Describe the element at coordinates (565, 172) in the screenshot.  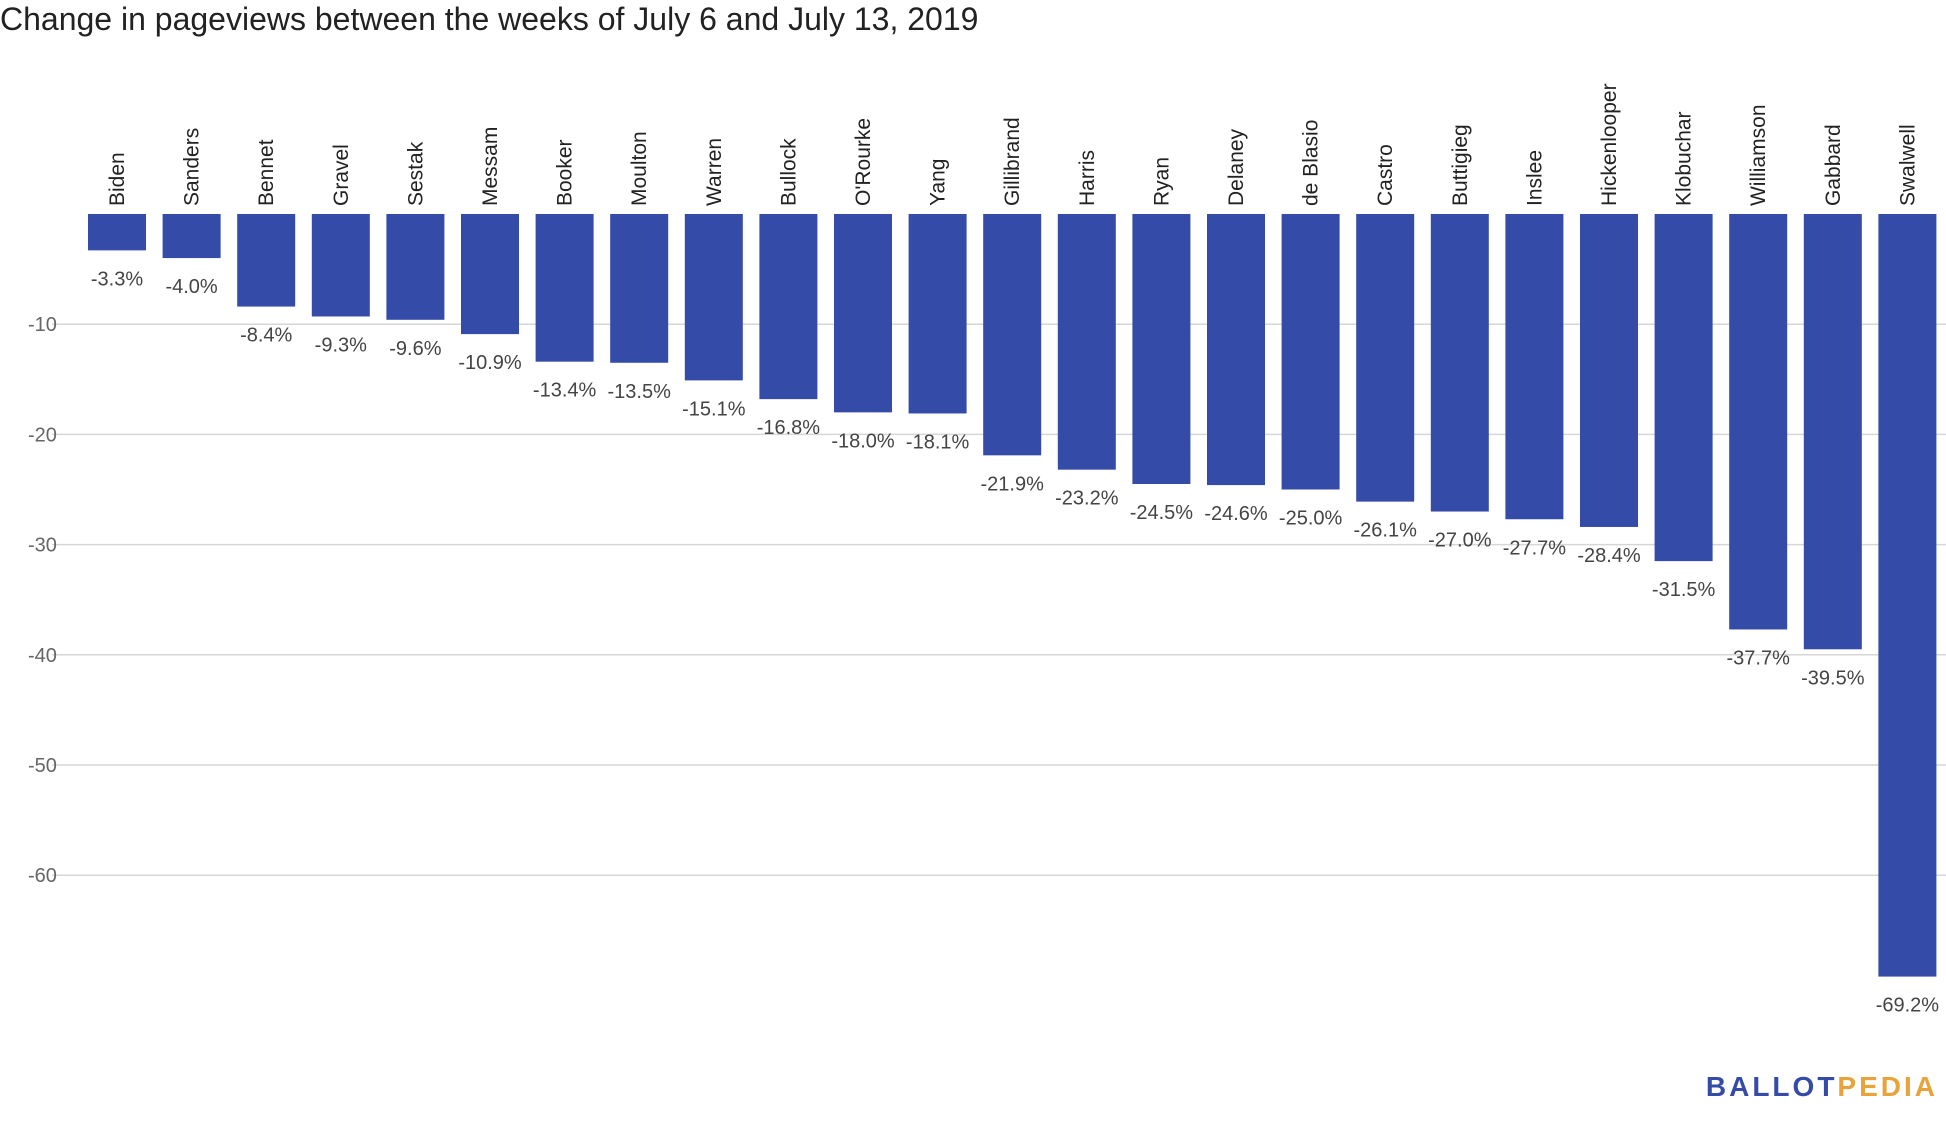
I see `category-label: Booker` at that location.